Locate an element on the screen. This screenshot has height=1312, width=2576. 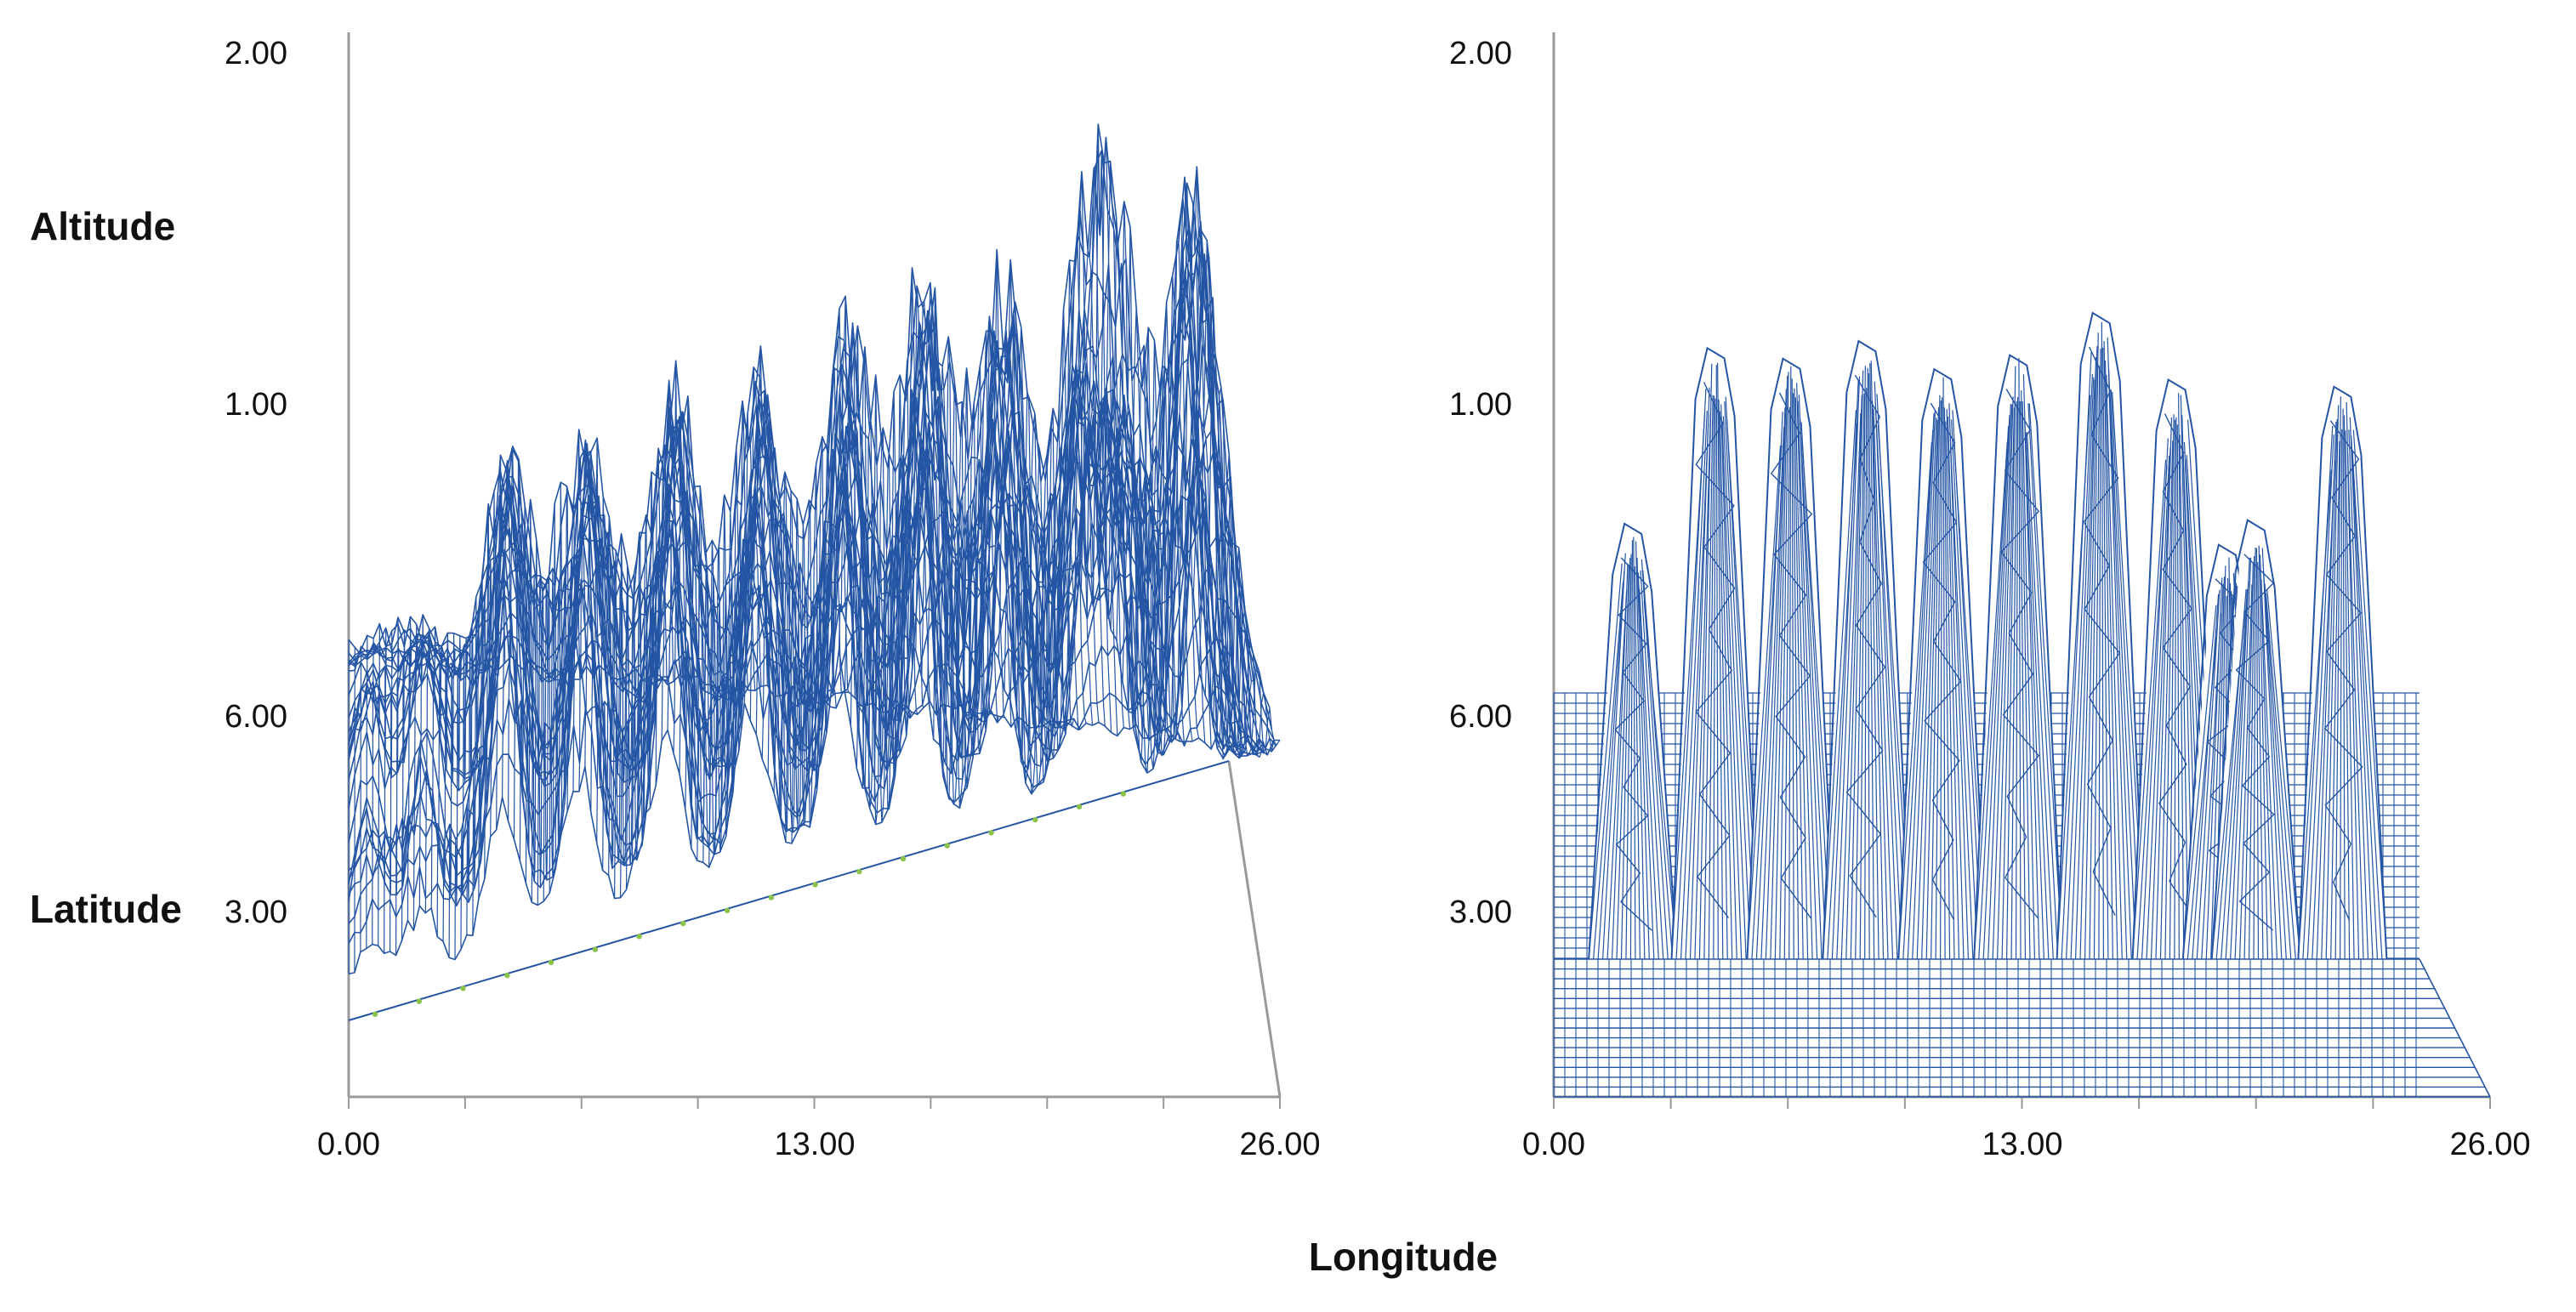
right-x-tick-0: 0.00 is located at coordinates (1553, 1144).